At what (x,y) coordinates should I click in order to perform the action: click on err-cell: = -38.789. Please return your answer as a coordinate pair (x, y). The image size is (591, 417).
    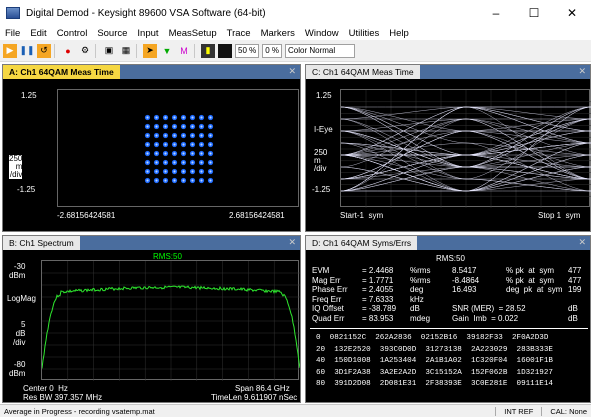
    Looking at the image, I should click on (379, 308).